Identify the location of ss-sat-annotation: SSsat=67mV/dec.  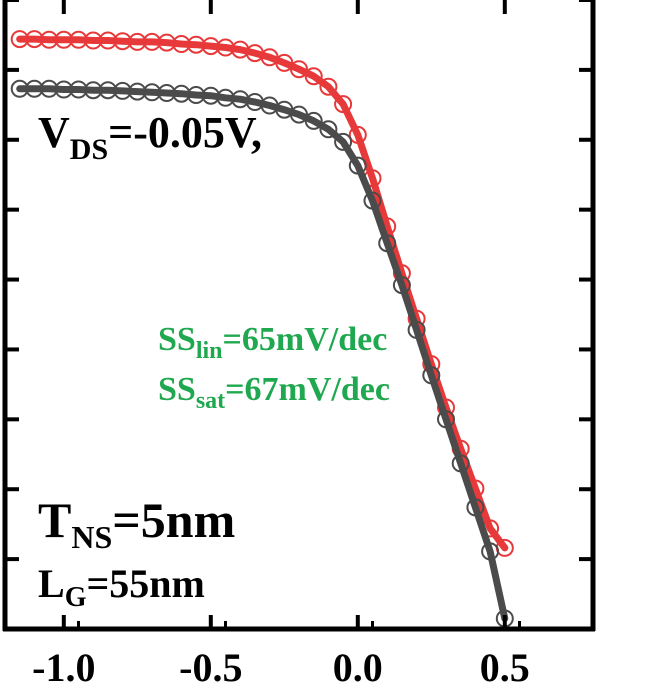
(274, 392).